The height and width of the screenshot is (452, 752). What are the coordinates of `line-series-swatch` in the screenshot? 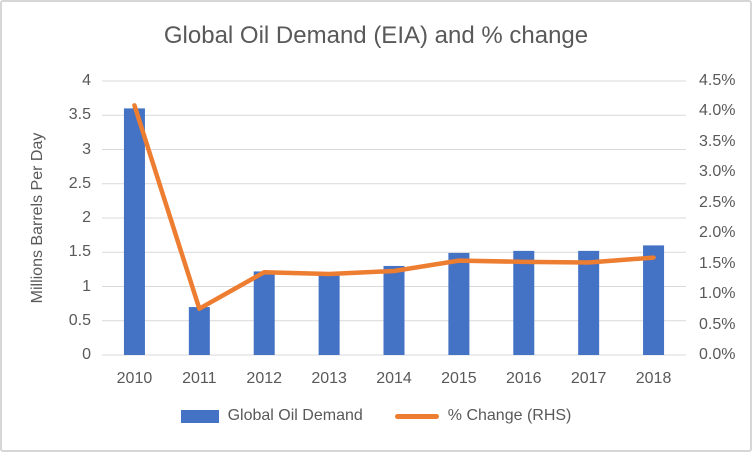 It's located at (416, 416).